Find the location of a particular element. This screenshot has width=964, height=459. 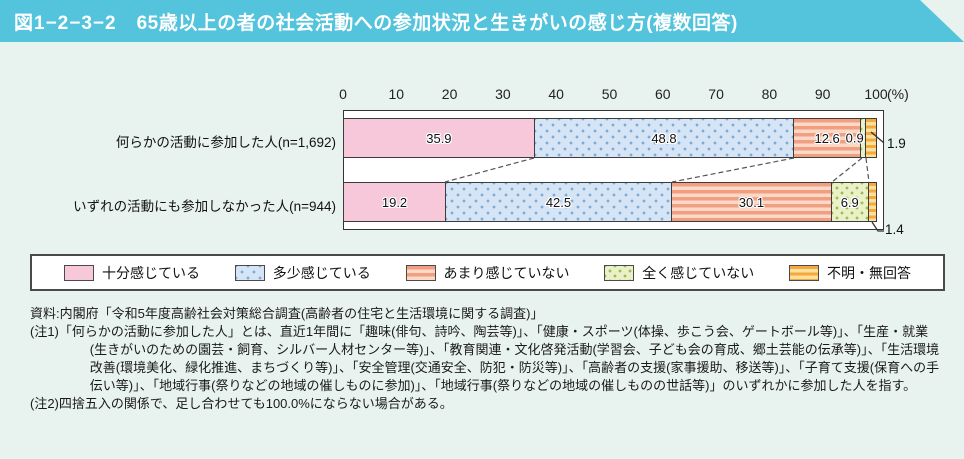

legend-item: 多少感じている is located at coordinates (302, 273).